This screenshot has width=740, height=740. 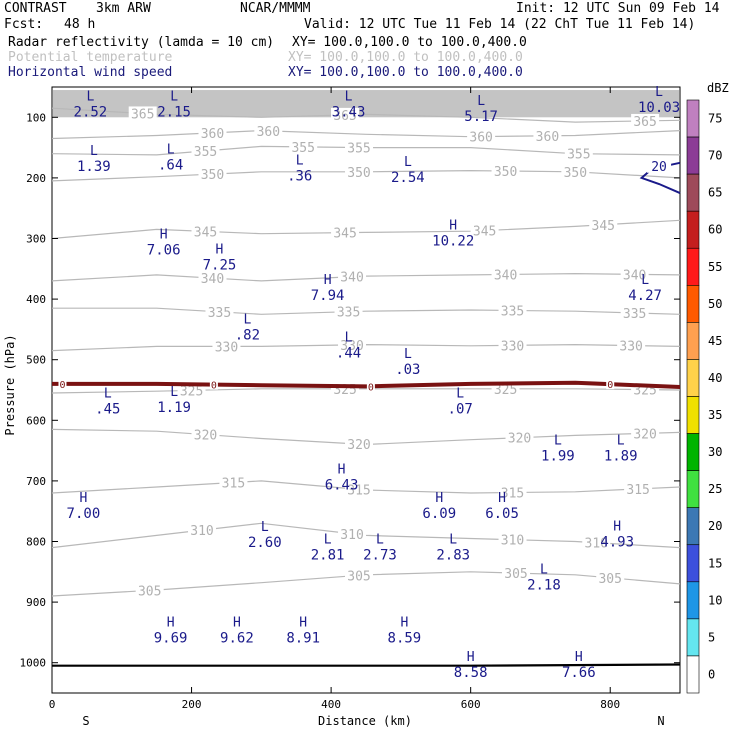 What do you see at coordinates (220, 266) in the screenshot?
I see `extremum-value: 7.25` at bounding box center [220, 266].